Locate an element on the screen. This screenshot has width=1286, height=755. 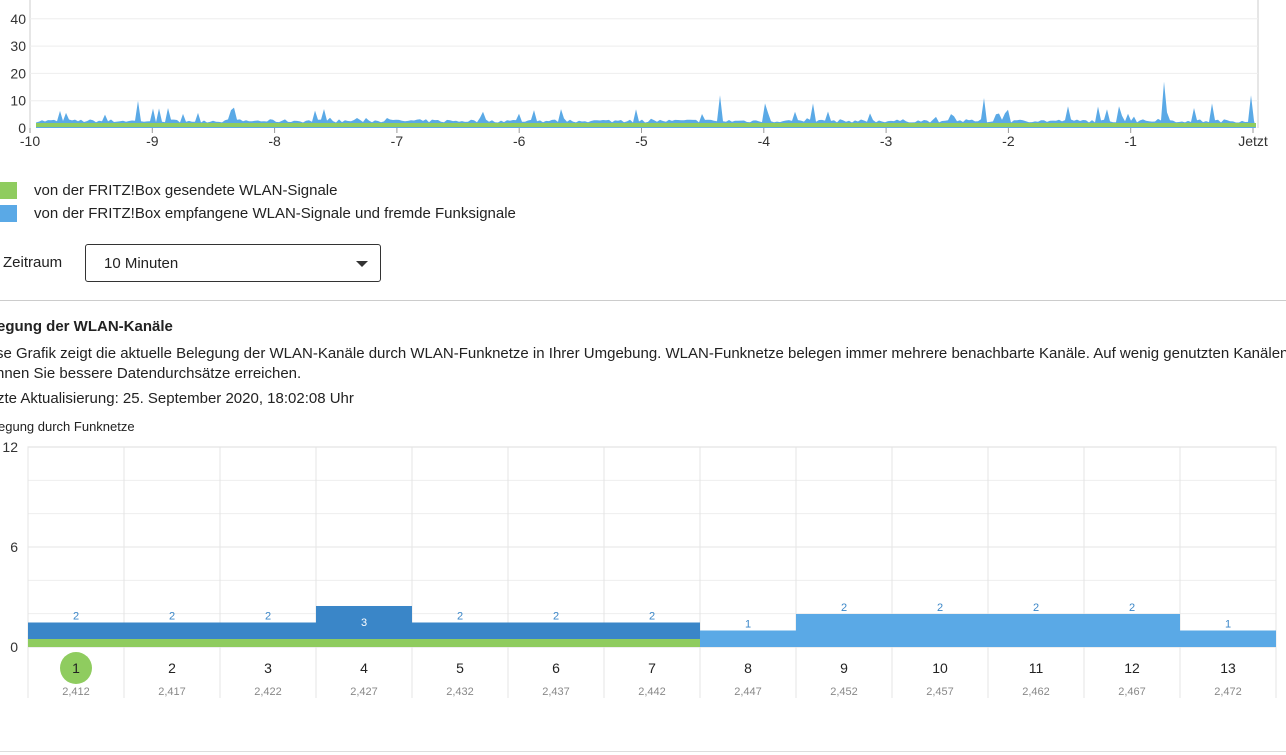
bottom-divider is located at coordinates (643, 751).